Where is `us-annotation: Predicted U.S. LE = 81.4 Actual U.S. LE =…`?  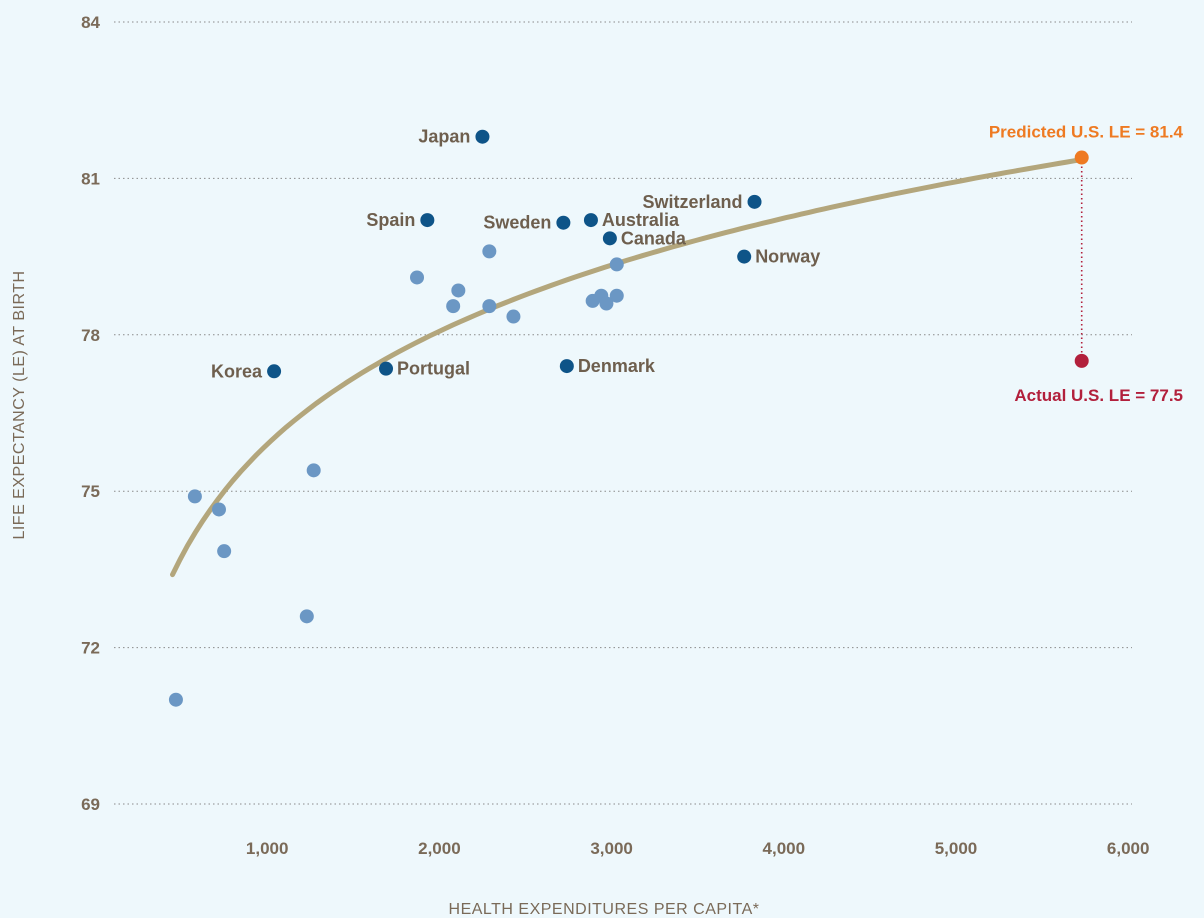 us-annotation: Predicted U.S. LE = 81.4 Actual U.S. LE =… is located at coordinates (1086, 264).